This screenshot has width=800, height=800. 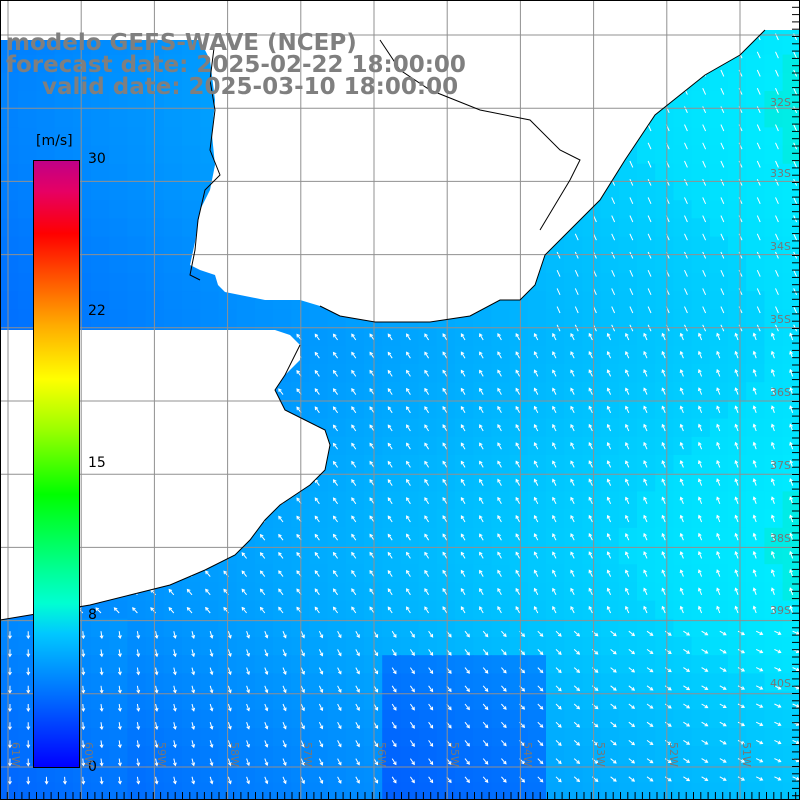 What do you see at coordinates (88, 754) in the screenshot?
I see `lon-label: 60W` at bounding box center [88, 754].